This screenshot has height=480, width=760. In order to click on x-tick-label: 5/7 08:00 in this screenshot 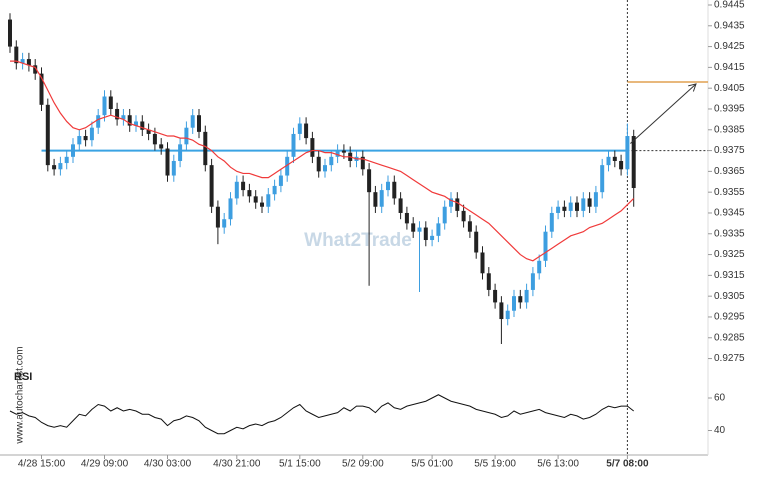, I will do `click(627, 464)`.